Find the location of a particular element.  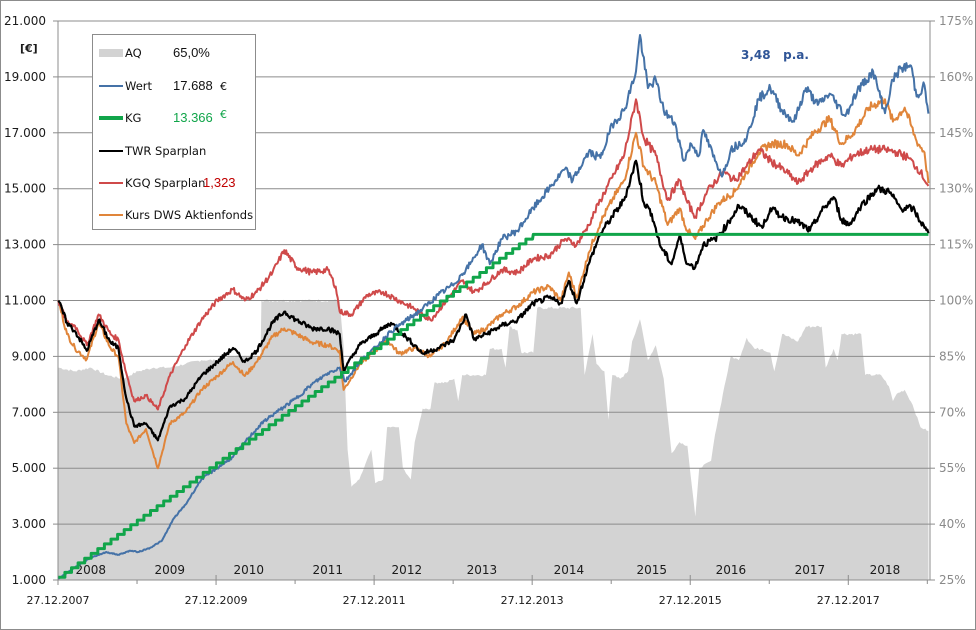

legend-label: Wert is located at coordinates (139, 86).